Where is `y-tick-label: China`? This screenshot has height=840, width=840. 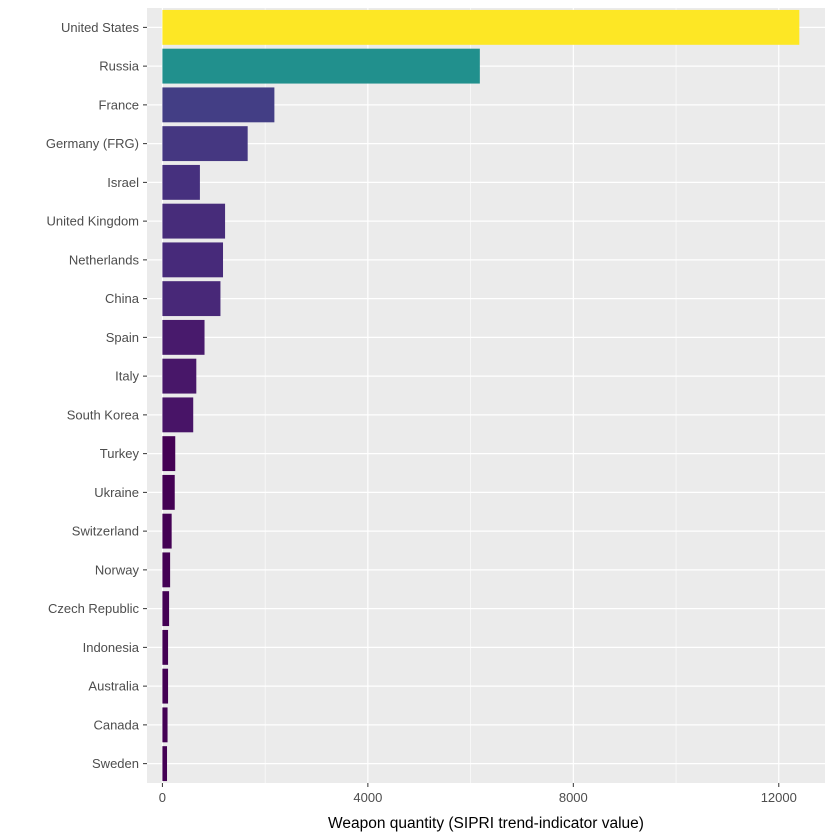 y-tick-label: China is located at coordinates (122, 298).